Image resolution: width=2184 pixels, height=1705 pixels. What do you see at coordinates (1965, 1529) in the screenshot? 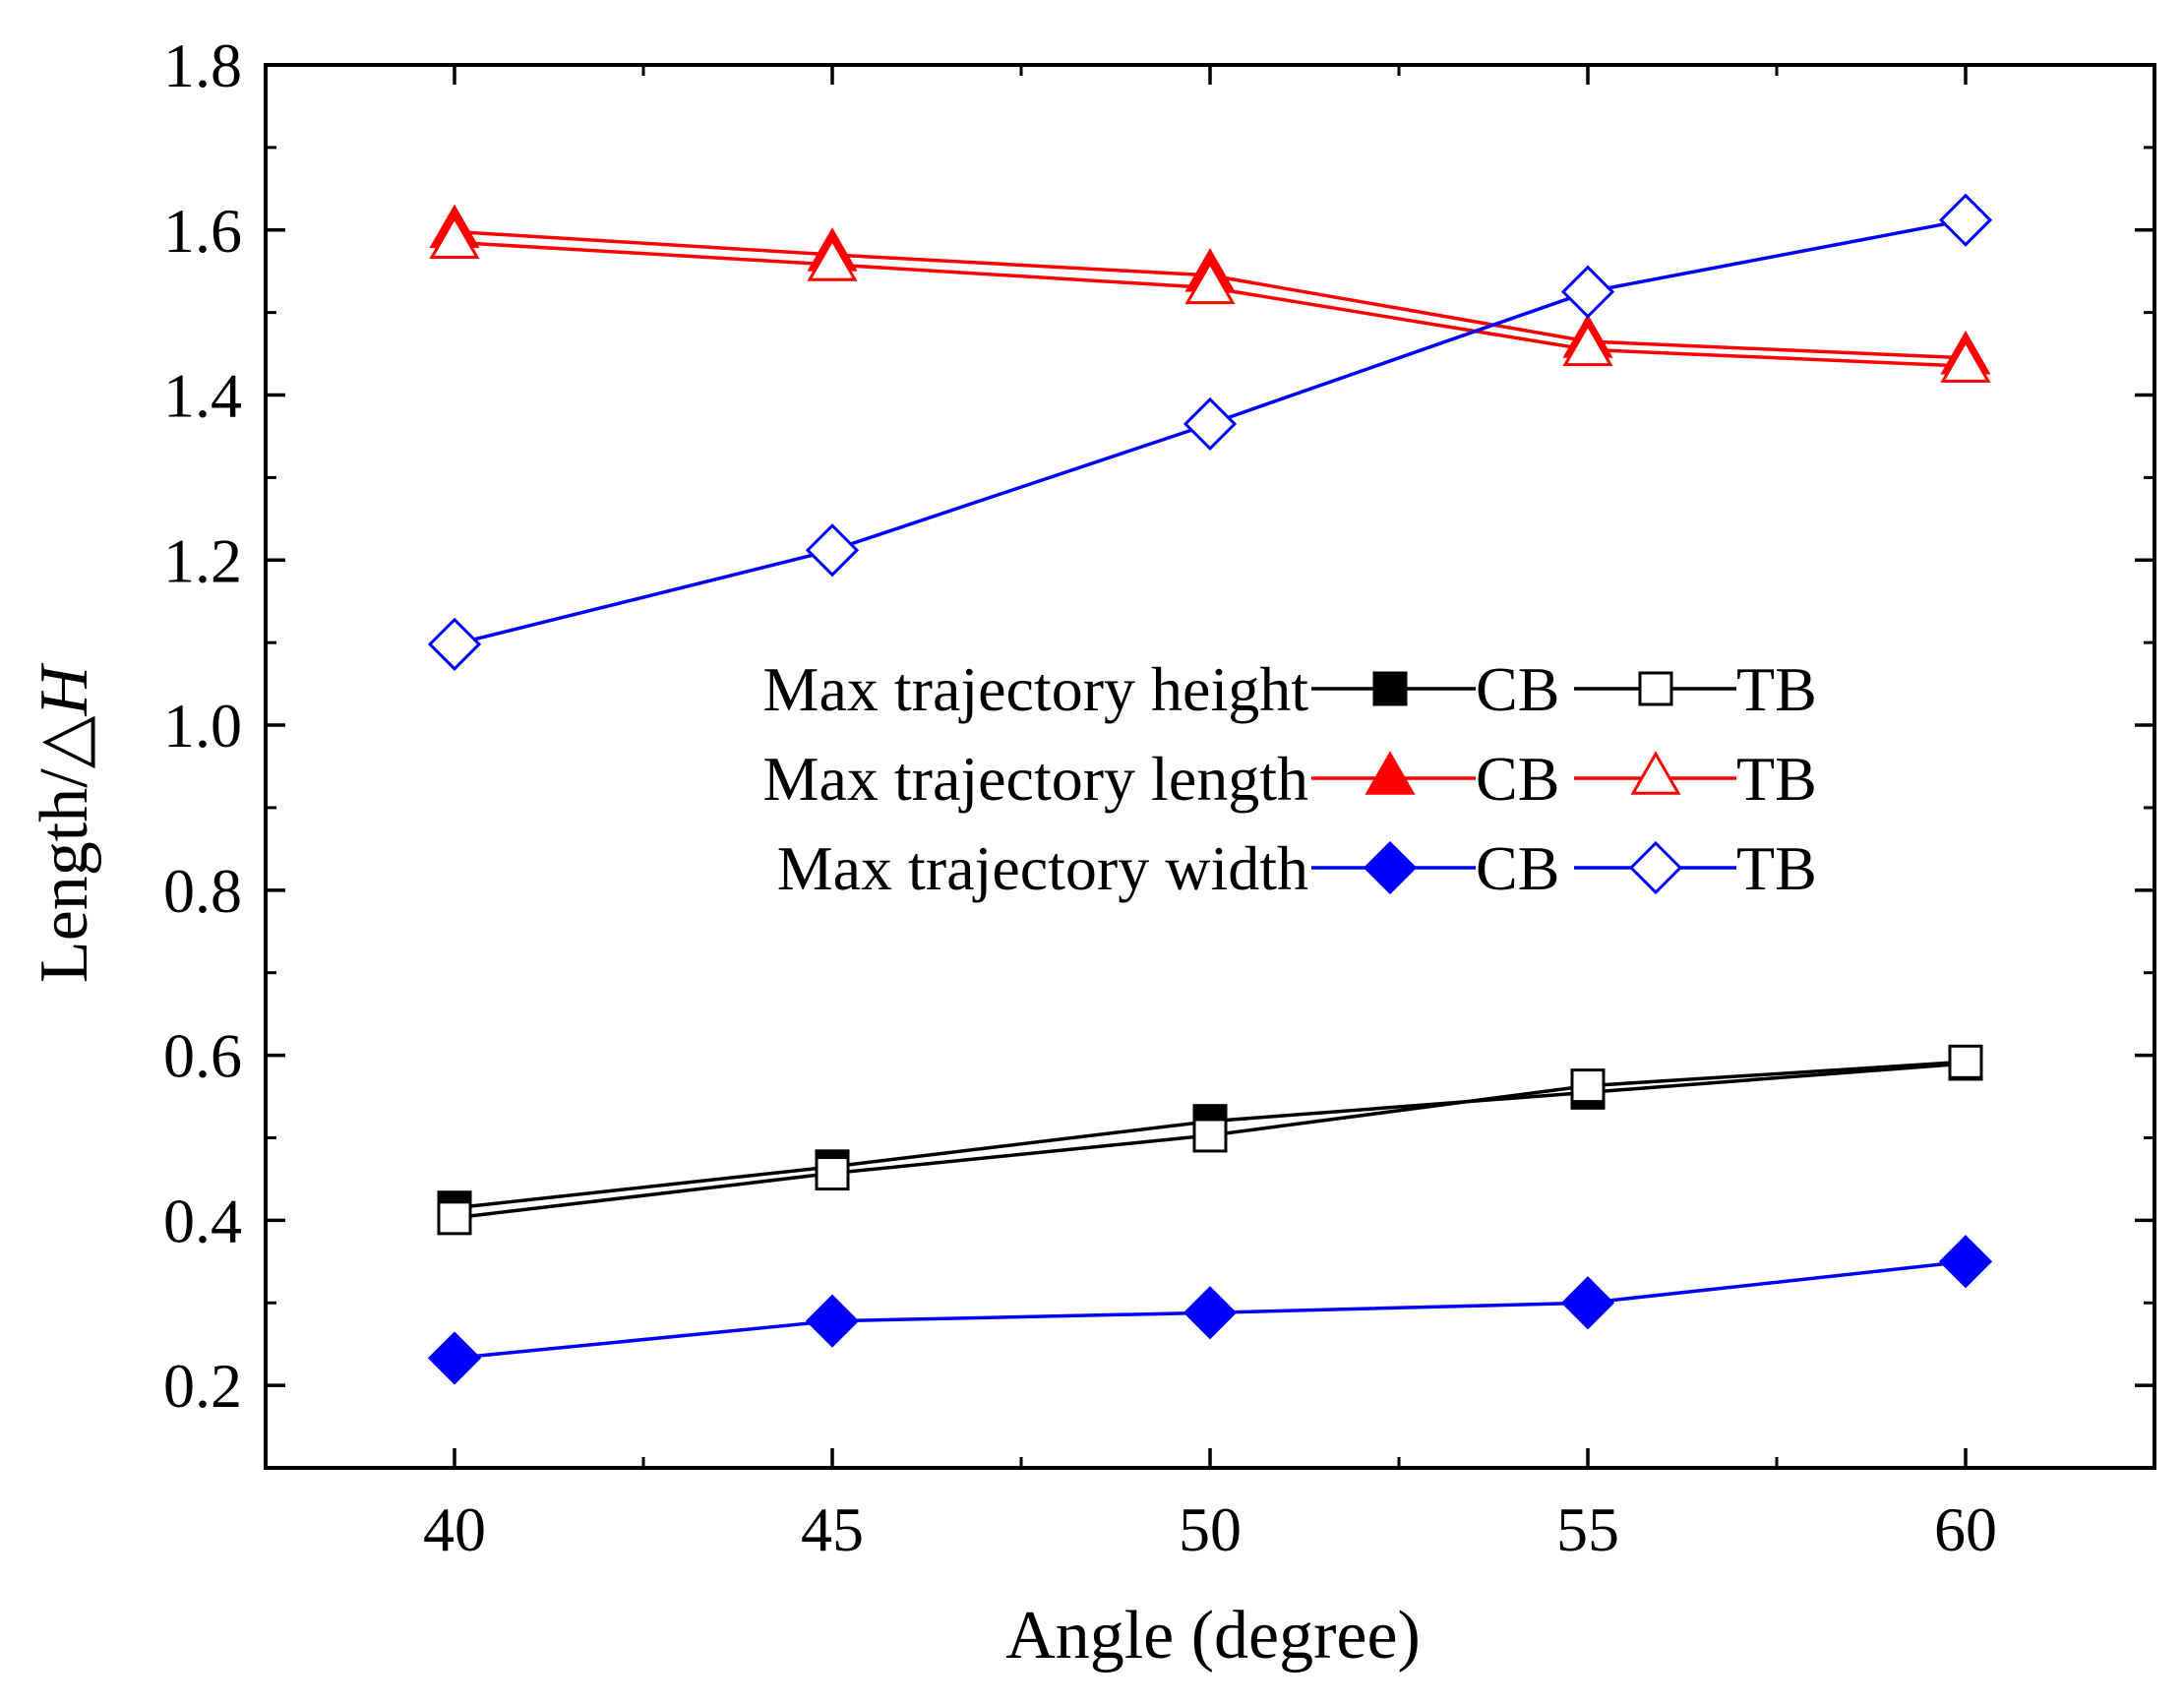
I see `x-tick-label: 60` at bounding box center [1965, 1529].